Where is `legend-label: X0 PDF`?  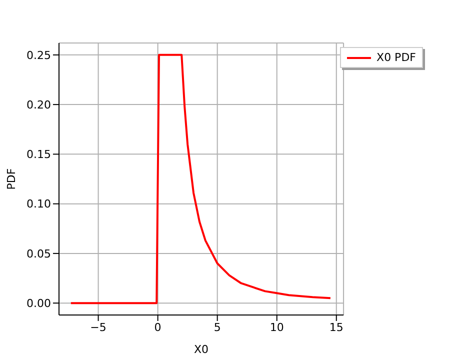
legend-label: X0 PDF is located at coordinates (396, 57).